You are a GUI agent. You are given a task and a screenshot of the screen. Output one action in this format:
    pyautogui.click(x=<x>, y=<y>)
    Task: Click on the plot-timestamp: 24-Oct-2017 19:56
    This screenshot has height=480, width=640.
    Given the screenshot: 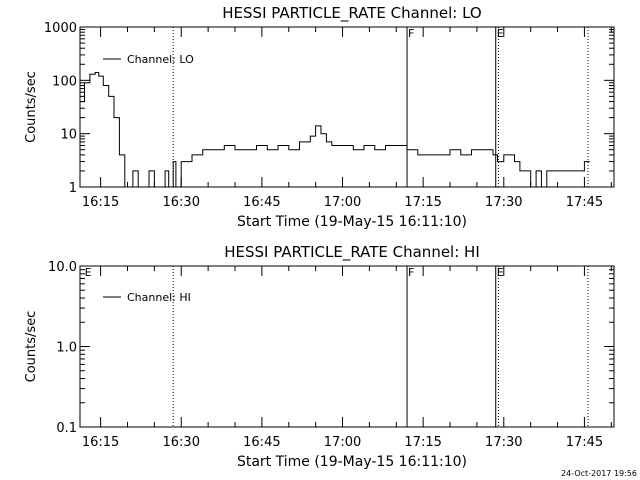 What is the action you would take?
    pyautogui.click(x=599, y=473)
    